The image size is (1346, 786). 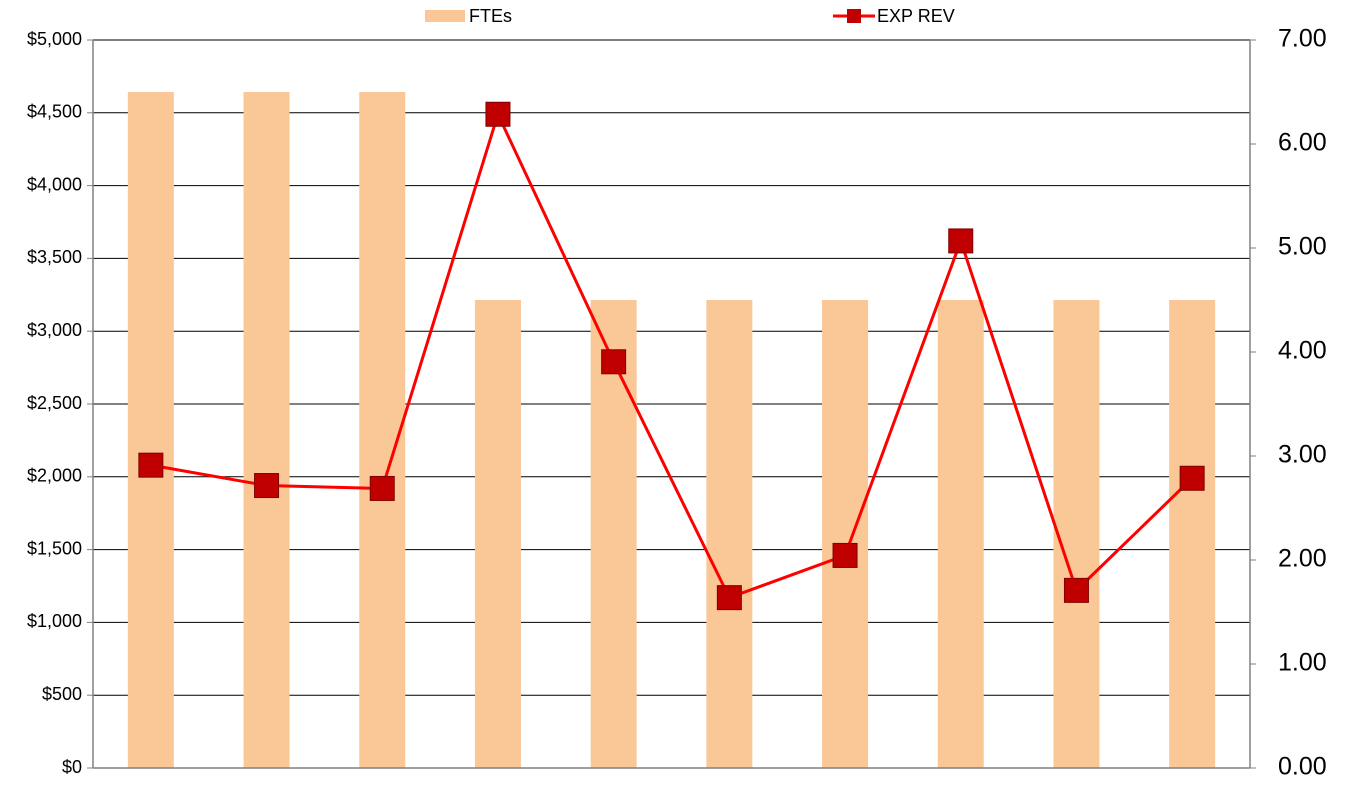 I want to click on y-tick-label: $1,500, so click(x=54, y=548).